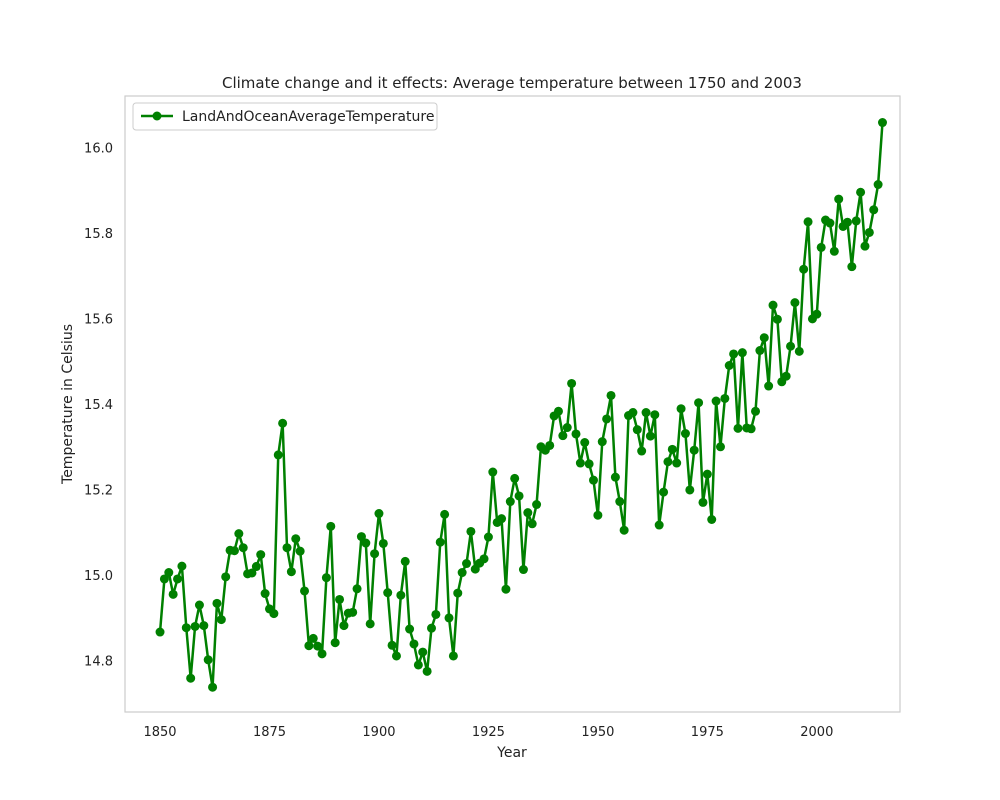 The height and width of the screenshot is (800, 1000). What do you see at coordinates (68, 404) in the screenshot?
I see `y-axis-label: Temperature in Celsius` at bounding box center [68, 404].